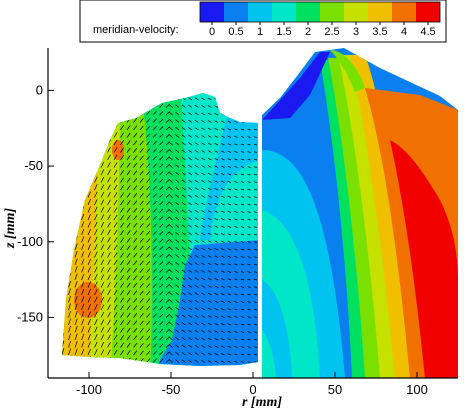  What do you see at coordinates (424, 259) in the screenshot?
I see `band-4.5` at bounding box center [424, 259].